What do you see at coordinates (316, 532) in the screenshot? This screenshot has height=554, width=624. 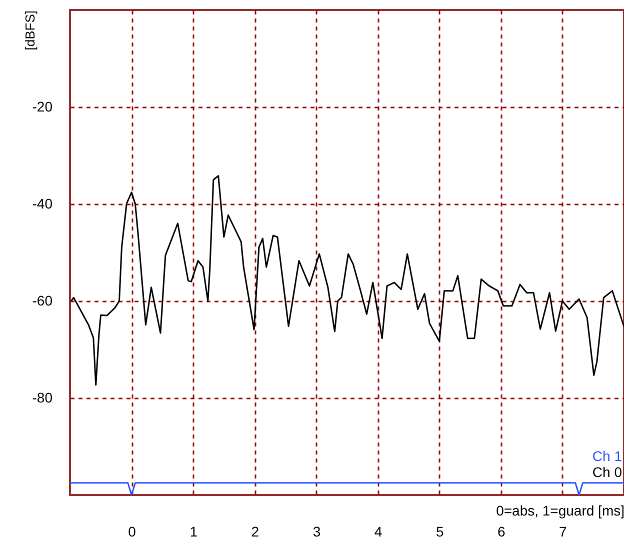 I see `x-tick-label: 3` at bounding box center [316, 532].